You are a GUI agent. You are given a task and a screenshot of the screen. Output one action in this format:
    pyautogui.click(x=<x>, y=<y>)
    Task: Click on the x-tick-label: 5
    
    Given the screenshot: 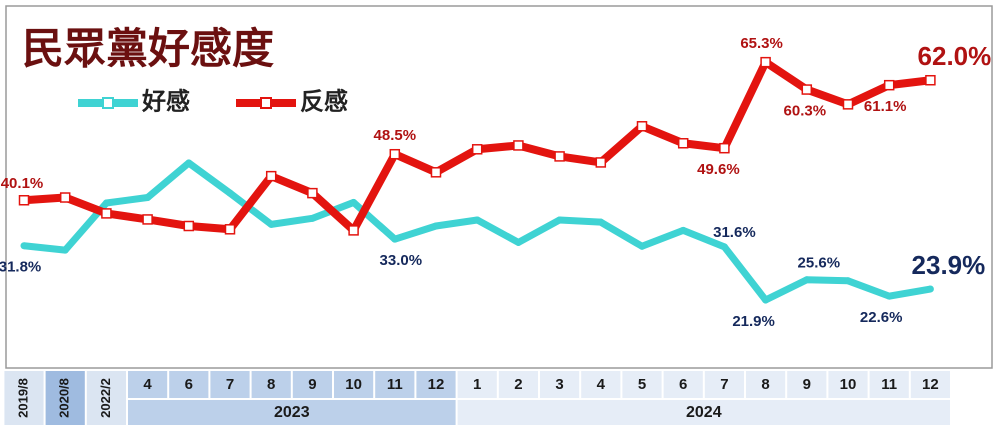 What is the action you would take?
    pyautogui.click(x=642, y=384)
    